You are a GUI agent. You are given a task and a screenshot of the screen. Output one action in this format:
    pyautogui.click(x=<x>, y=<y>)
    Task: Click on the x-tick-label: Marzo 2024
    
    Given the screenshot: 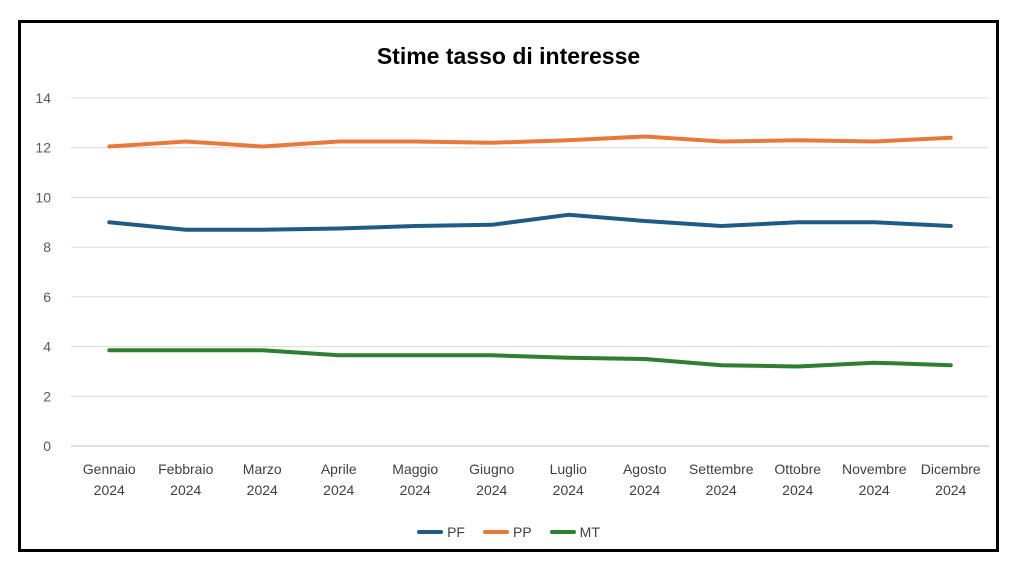 What is the action you would take?
    pyautogui.click(x=262, y=479)
    